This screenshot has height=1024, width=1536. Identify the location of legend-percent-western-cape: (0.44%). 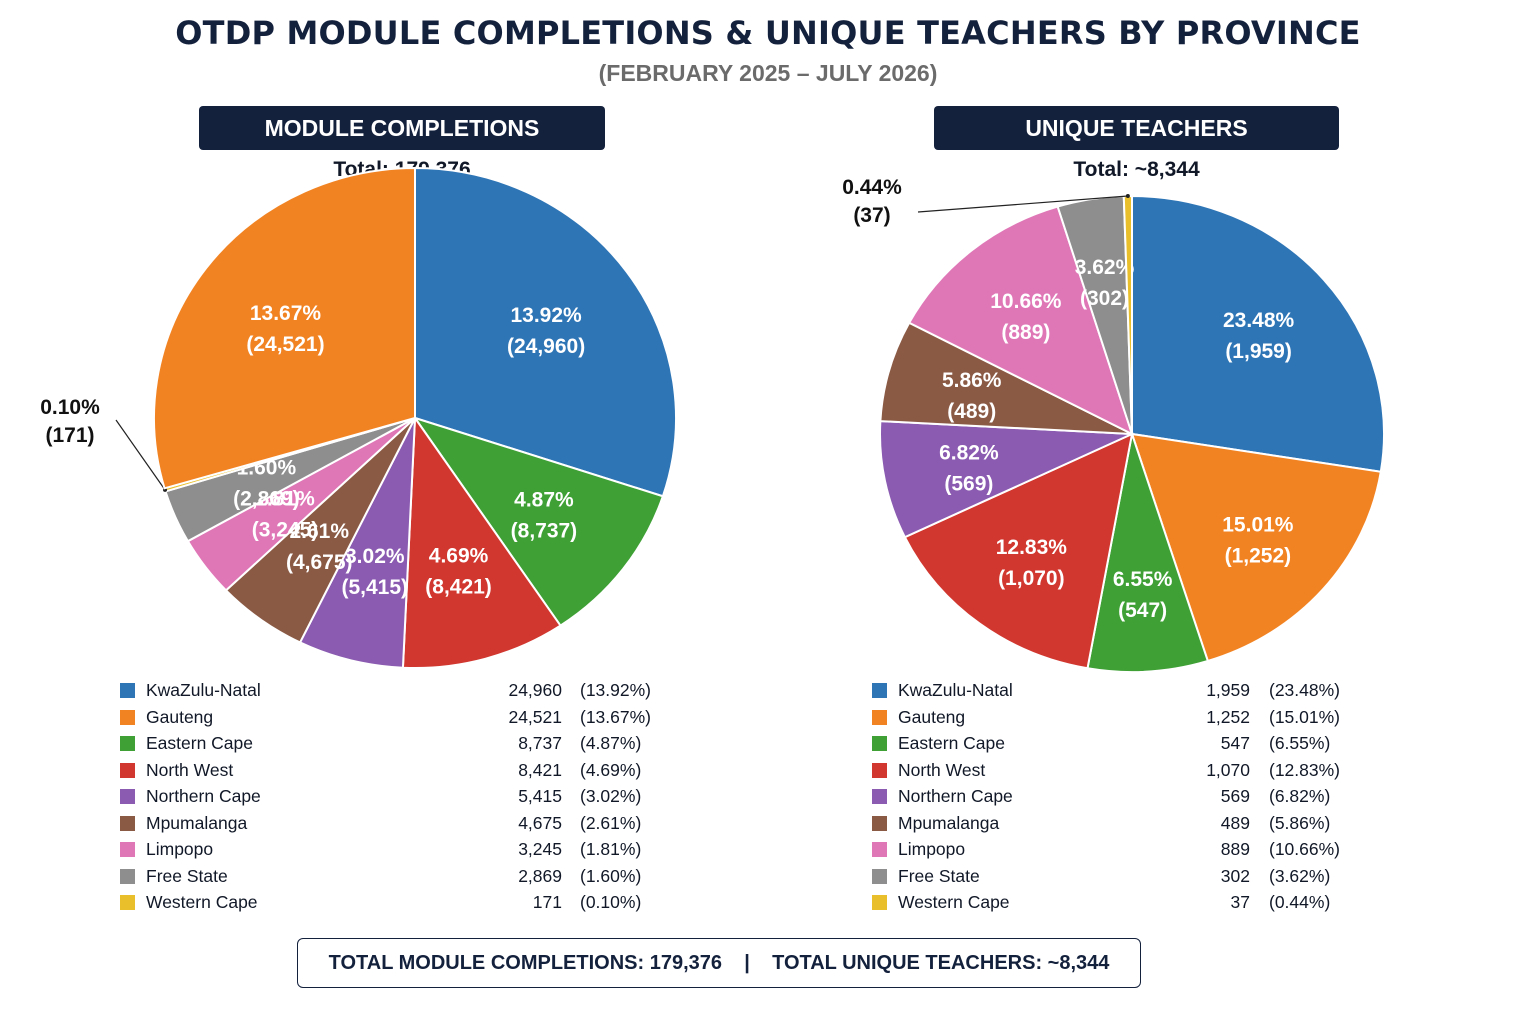
(1300, 902).